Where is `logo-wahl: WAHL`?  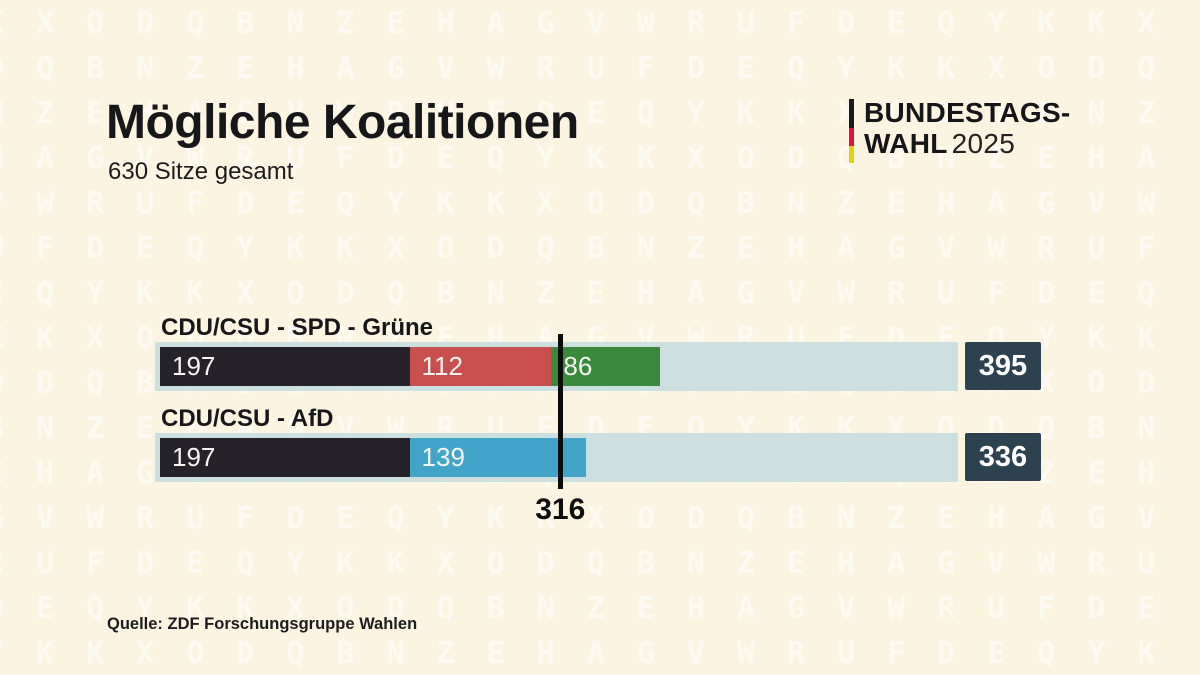 logo-wahl: WAHL is located at coordinates (906, 143).